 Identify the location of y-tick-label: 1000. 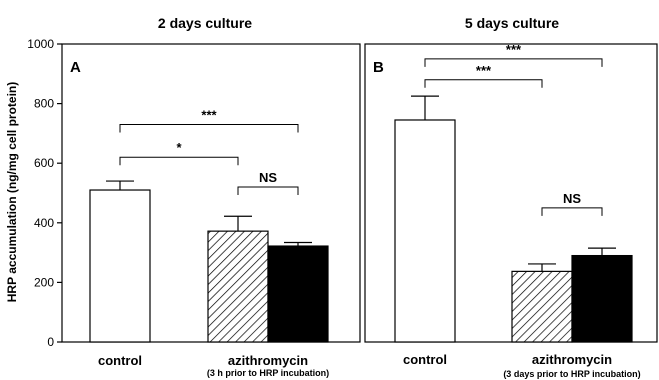
(40, 44).